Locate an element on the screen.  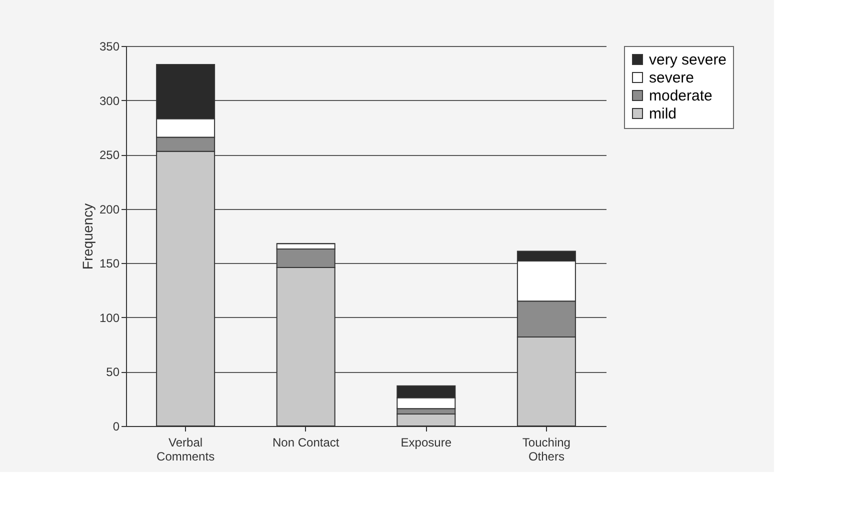
y-tick-label: 150 is located at coordinates (109, 263).